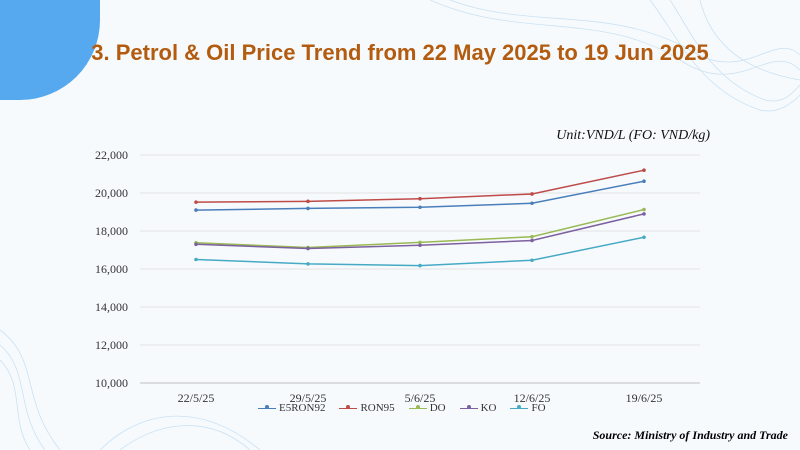 This screenshot has height=450, width=800. Describe the element at coordinates (644, 398) in the screenshot. I see `x-tick-label: 19/6/25` at that location.